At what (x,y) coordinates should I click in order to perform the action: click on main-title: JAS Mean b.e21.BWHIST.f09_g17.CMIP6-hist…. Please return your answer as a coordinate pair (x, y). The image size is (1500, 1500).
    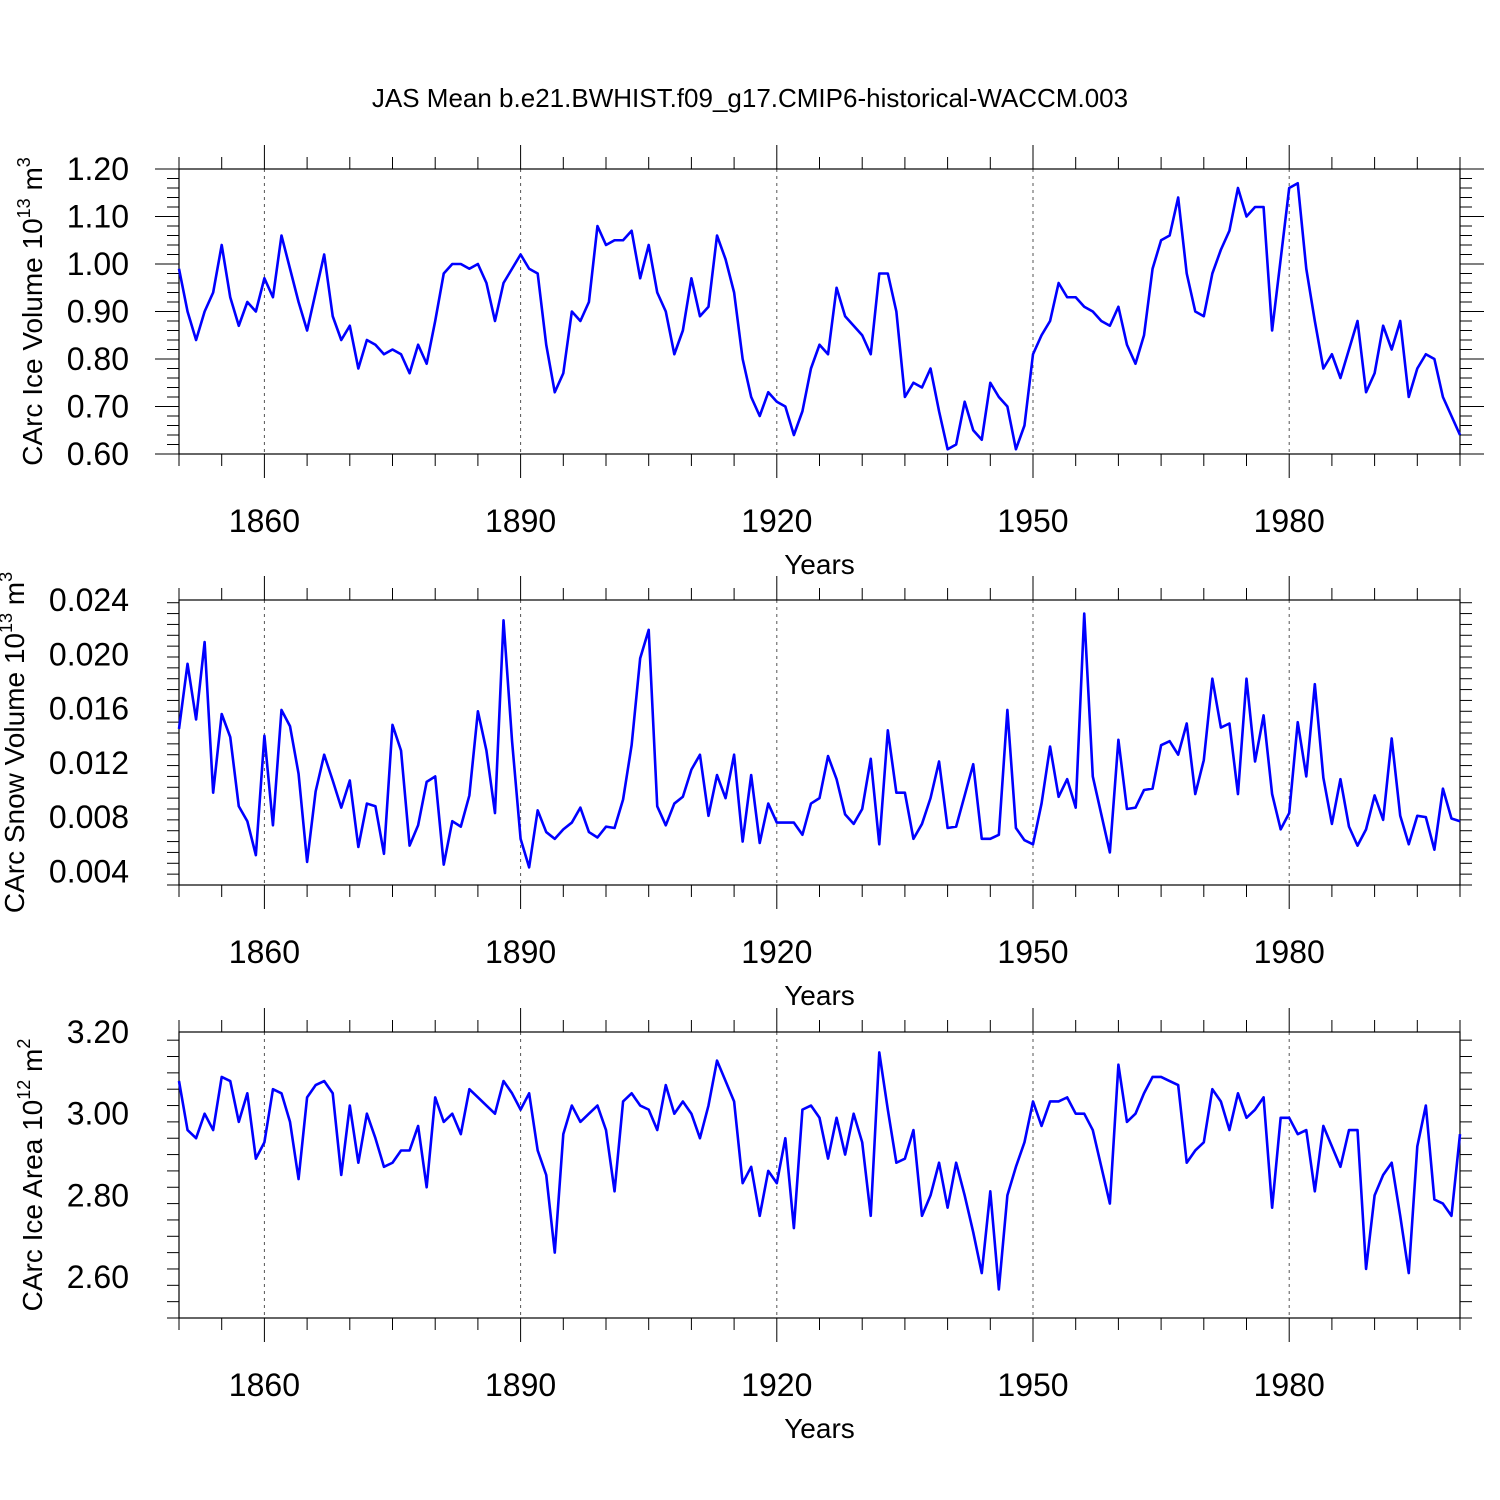
    Looking at the image, I should click on (750, 98).